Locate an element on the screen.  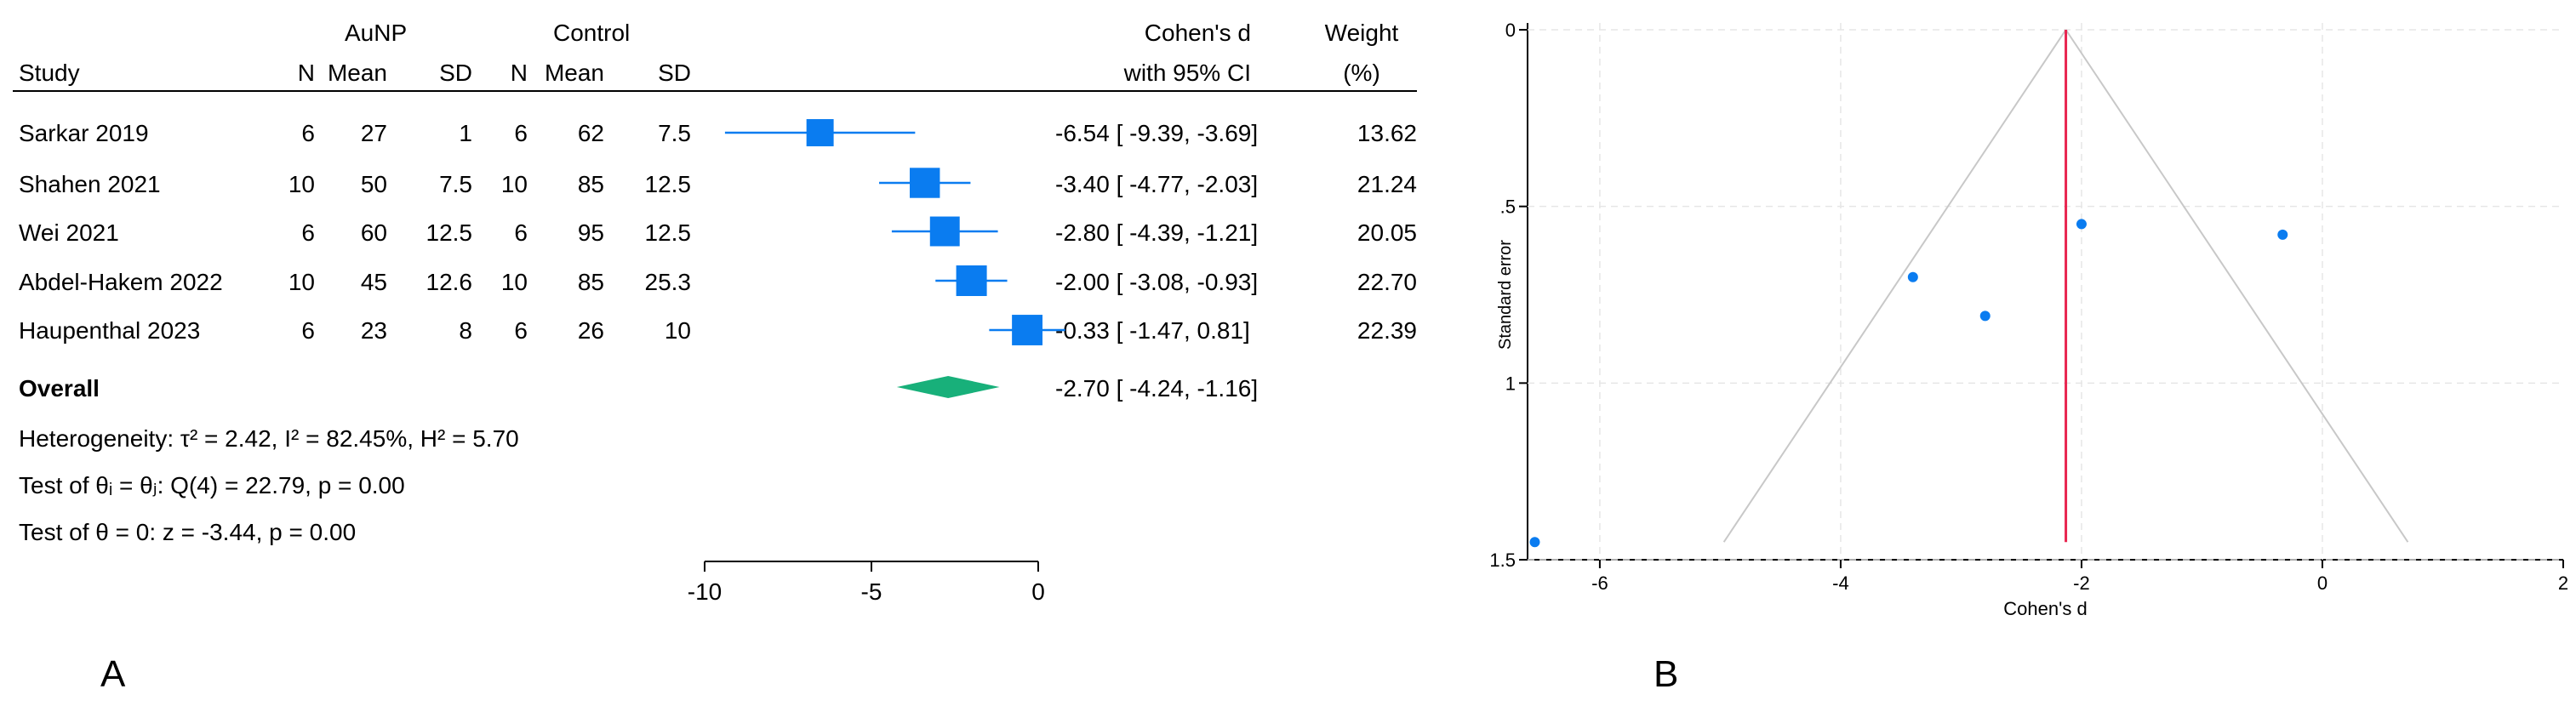
mean1-value: 23 is located at coordinates (373, 330).